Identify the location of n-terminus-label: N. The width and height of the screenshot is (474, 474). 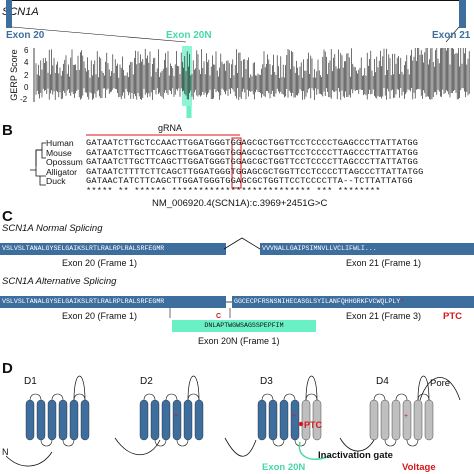
(5, 452).